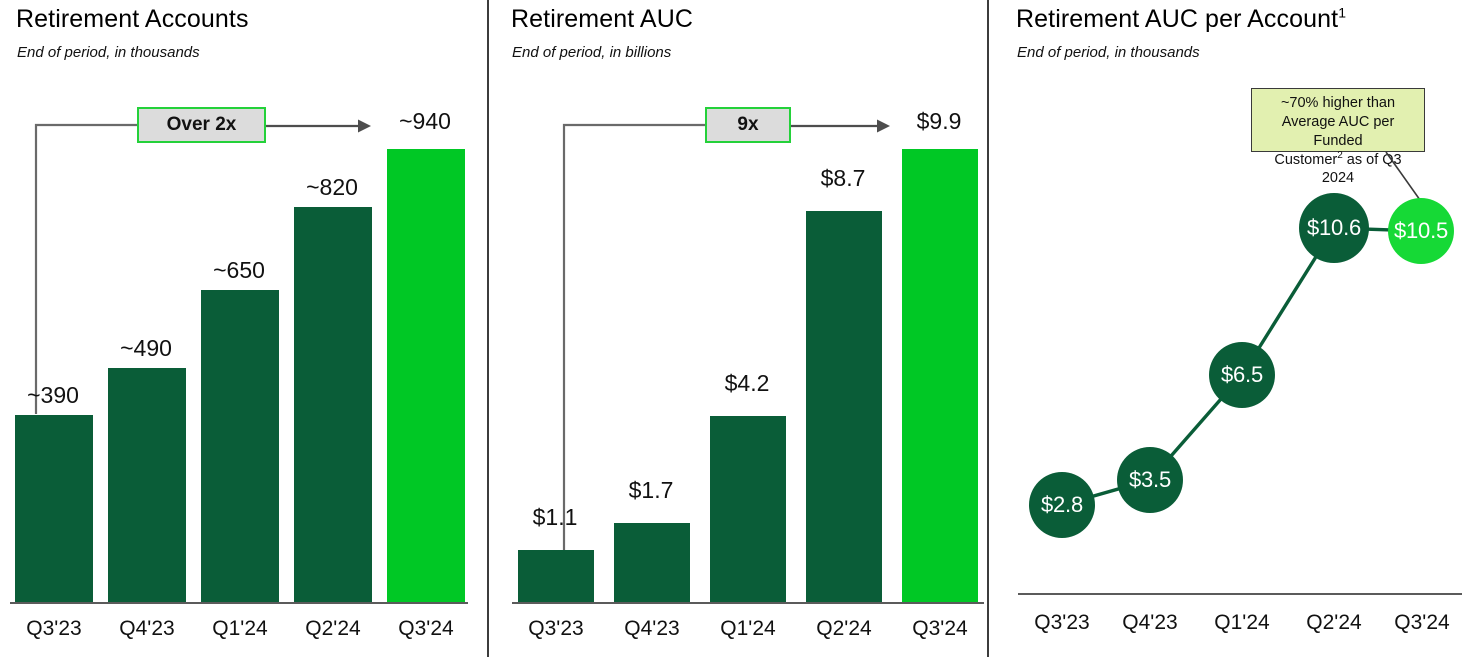 The image size is (1476, 657). I want to click on chart-subtitle-accounts: End of period, in thousands, so click(108, 52).